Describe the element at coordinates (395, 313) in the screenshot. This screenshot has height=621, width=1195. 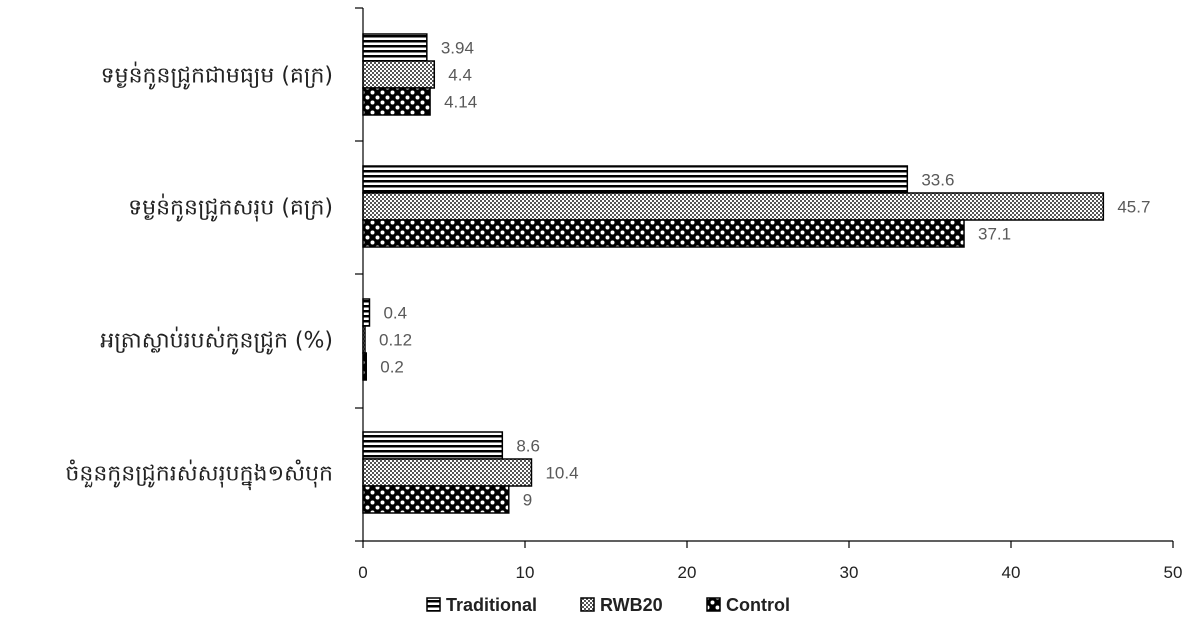
I see `data-label-traditional-2: 0.4` at that location.